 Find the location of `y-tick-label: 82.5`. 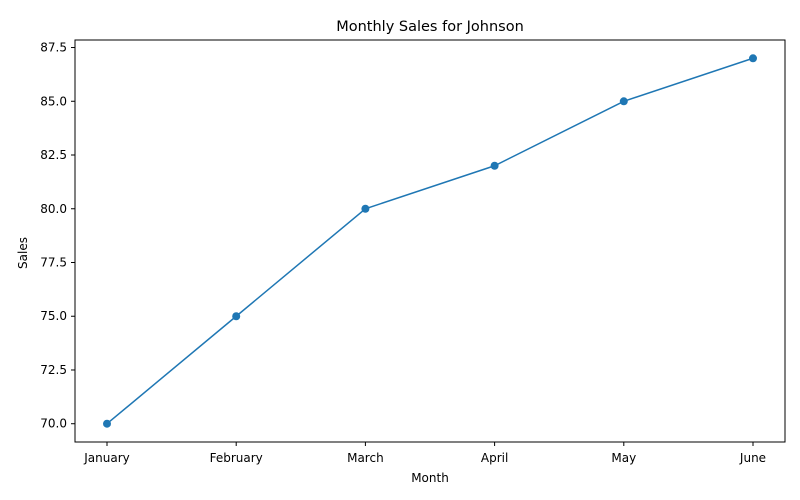

y-tick-label: 82.5 is located at coordinates (53, 155).